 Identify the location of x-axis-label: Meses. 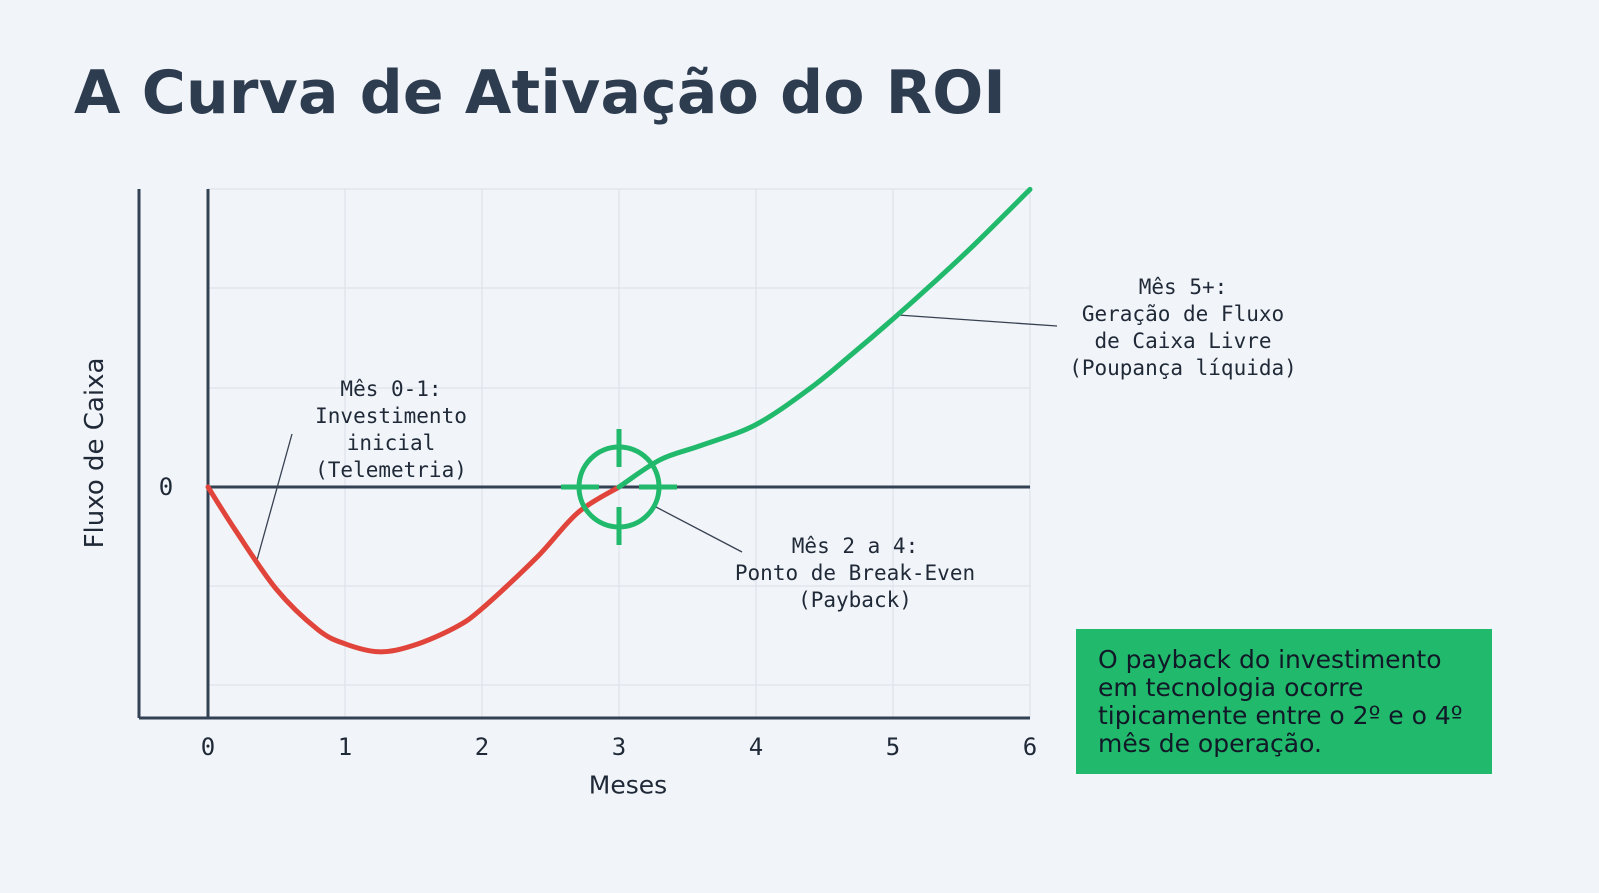
(628, 785).